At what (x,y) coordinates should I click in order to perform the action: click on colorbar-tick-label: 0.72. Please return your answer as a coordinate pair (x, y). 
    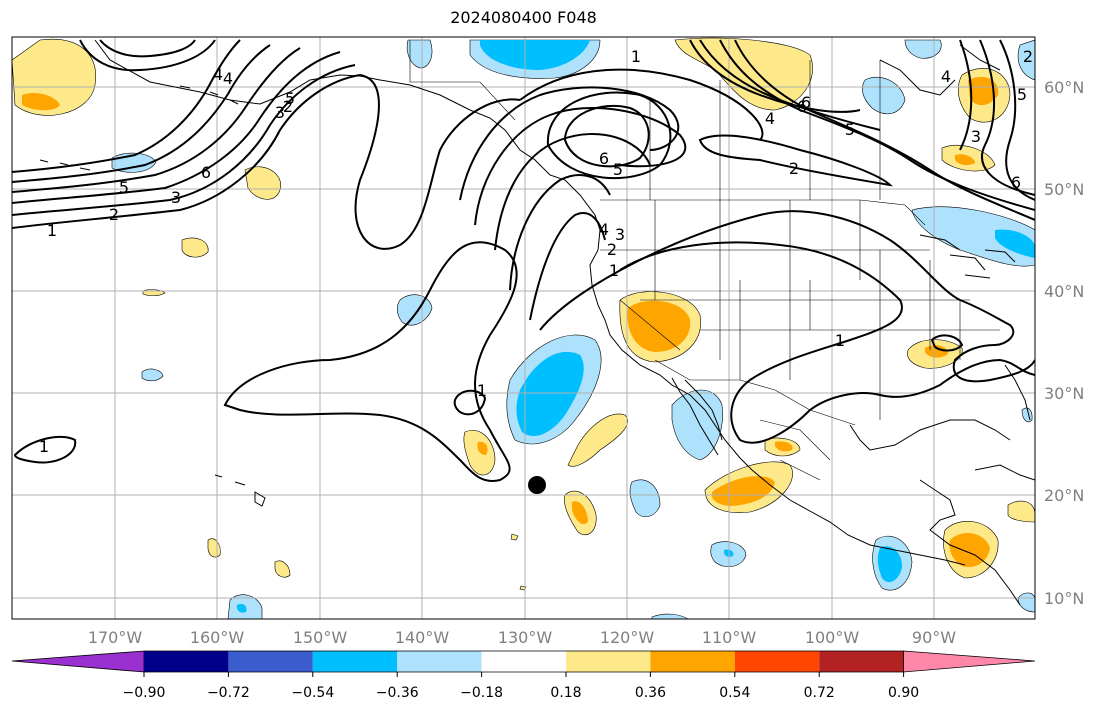
    Looking at the image, I should click on (819, 693).